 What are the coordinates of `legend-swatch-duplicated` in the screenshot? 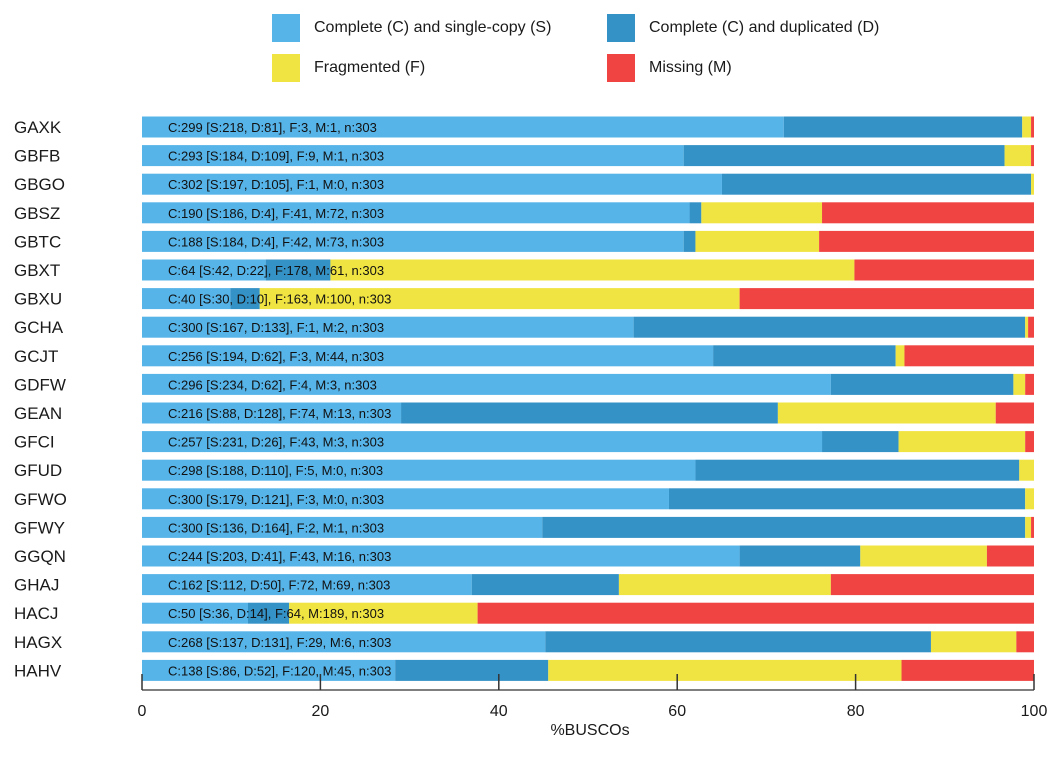 It's located at (621, 28).